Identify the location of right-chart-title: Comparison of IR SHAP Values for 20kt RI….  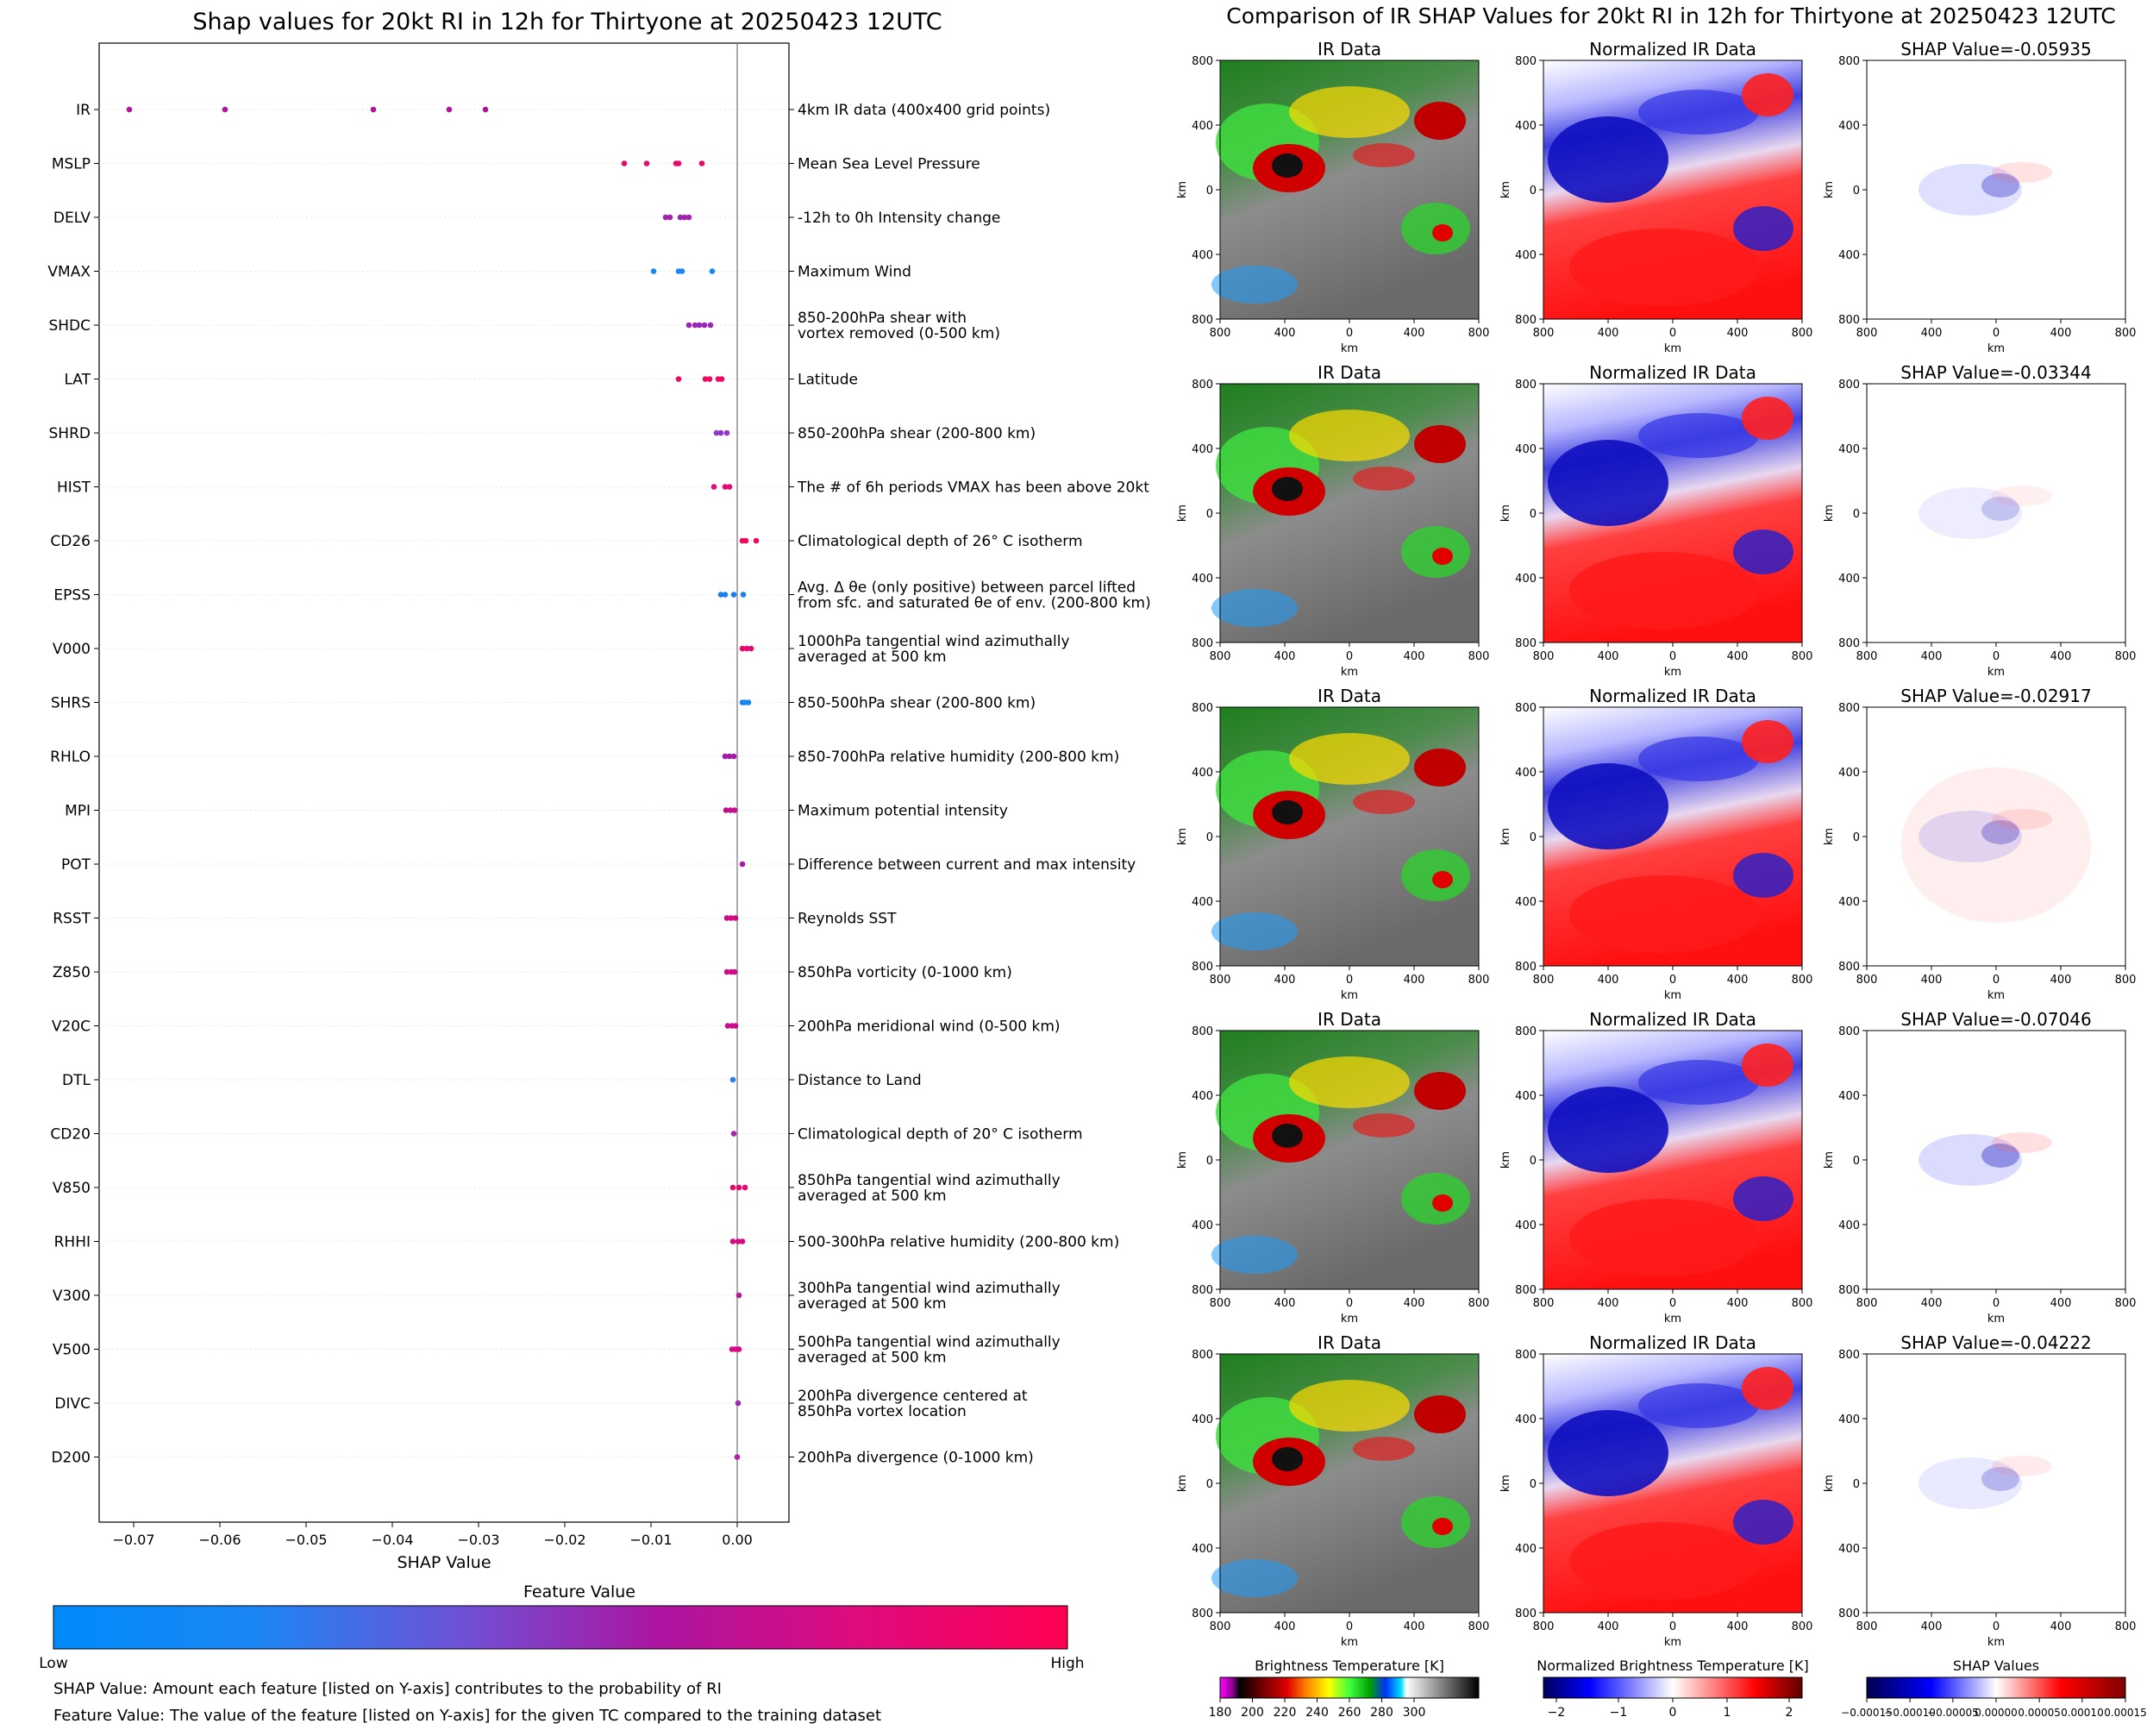
(1671, 15).